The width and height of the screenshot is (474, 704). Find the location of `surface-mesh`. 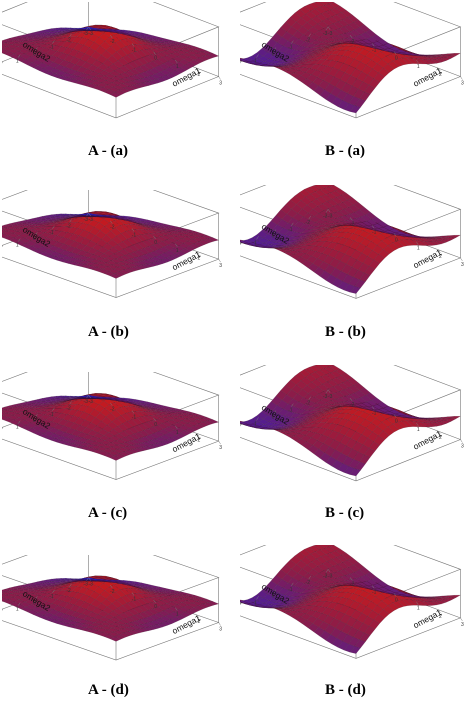

surface-mesh is located at coordinates (350, 239).